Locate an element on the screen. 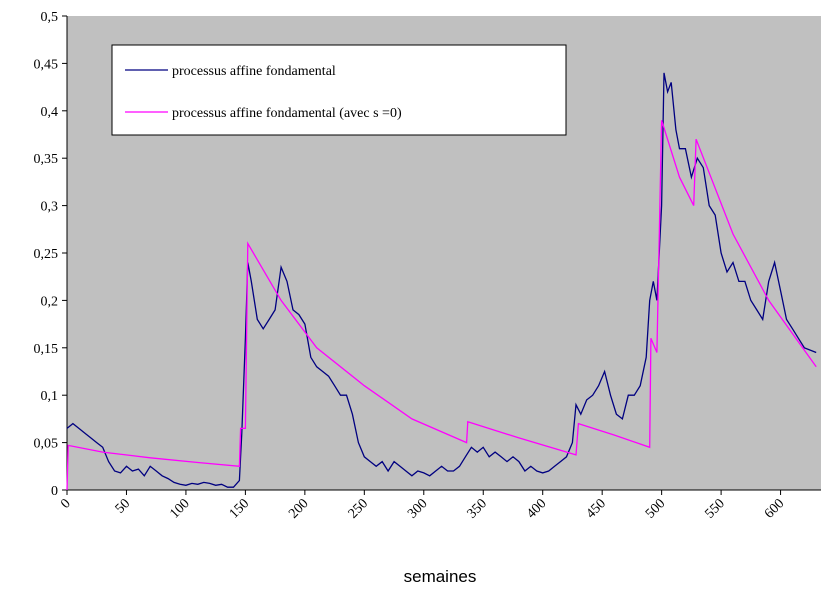 This screenshot has width=821, height=602. x-tick-label: 500 is located at coordinates (655, 508).